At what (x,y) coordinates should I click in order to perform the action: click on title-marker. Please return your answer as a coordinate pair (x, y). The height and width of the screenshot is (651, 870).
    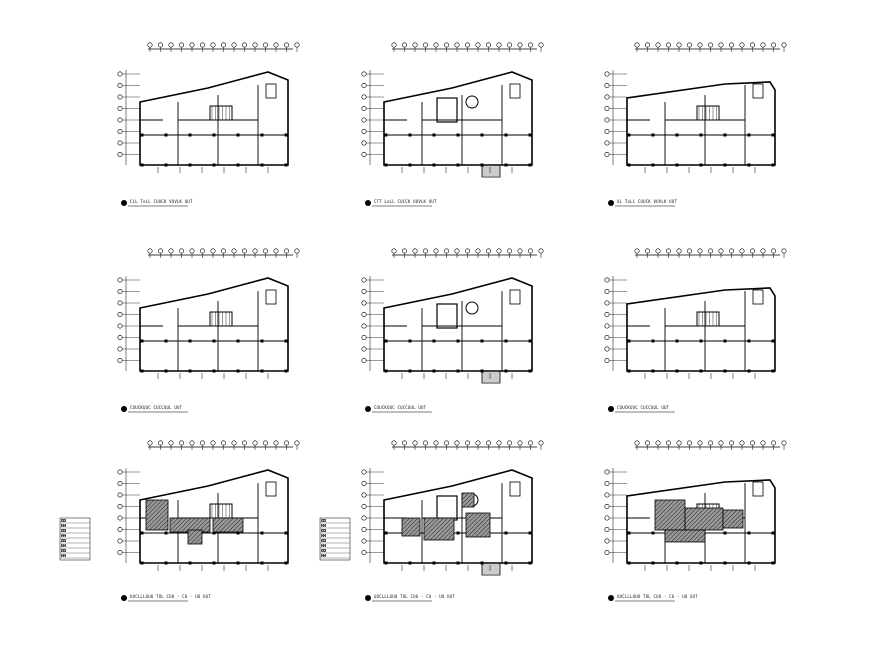
    Looking at the image, I should click on (611, 598).